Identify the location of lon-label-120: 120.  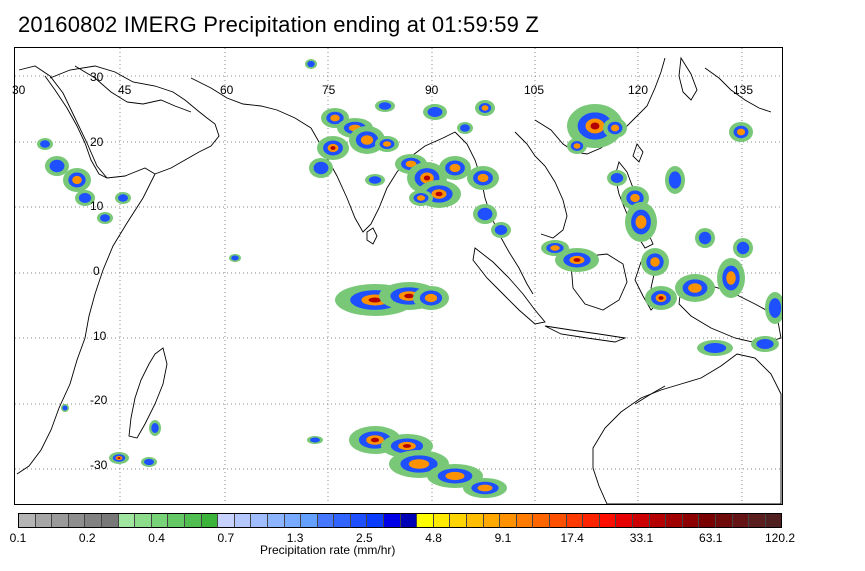
(638, 90).